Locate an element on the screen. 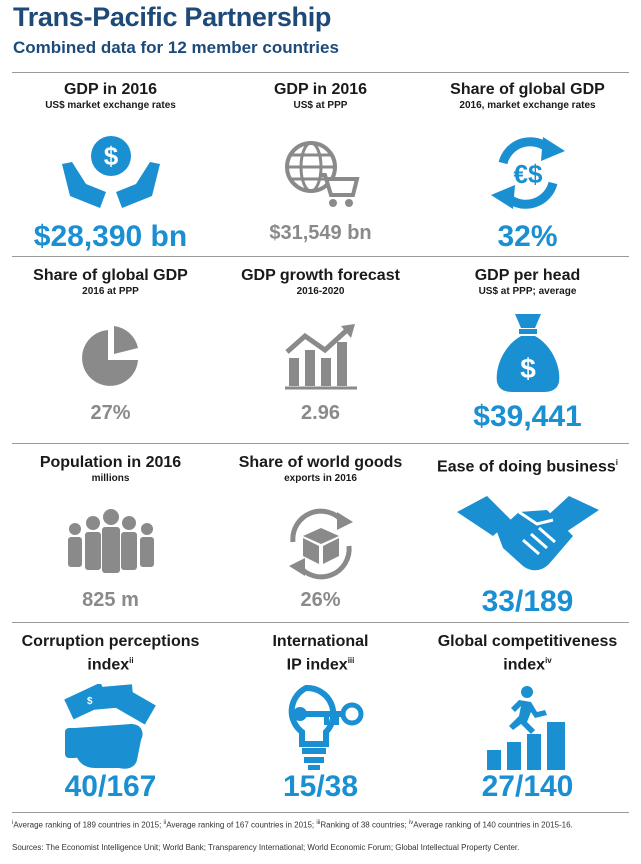 This screenshot has height=864, width=641. stat-competitiveness-index: Global competitiveness indexiv 27/140 is located at coordinates (527, 721).